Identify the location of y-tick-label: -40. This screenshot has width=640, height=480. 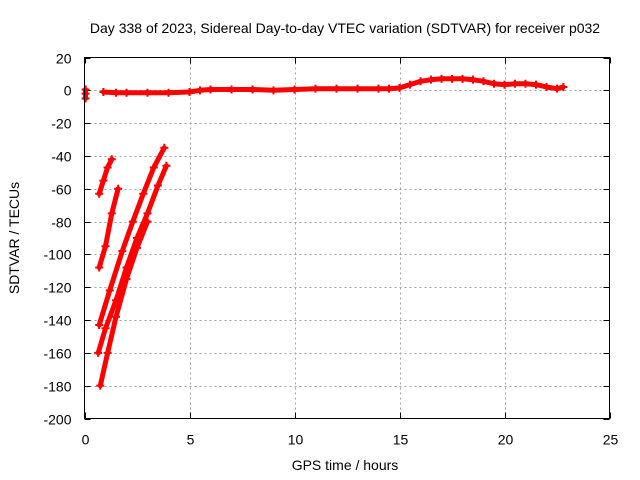
(61, 157).